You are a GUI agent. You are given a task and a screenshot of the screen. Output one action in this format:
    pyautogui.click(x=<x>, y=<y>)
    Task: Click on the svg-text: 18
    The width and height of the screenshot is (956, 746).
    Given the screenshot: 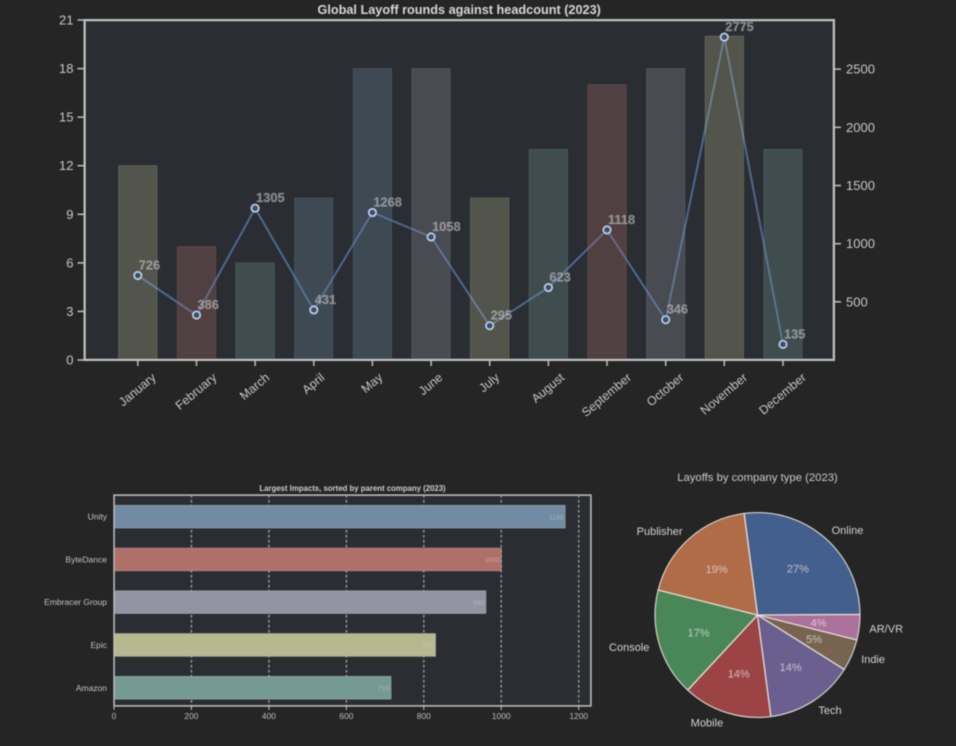 What is the action you would take?
    pyautogui.click(x=66, y=68)
    